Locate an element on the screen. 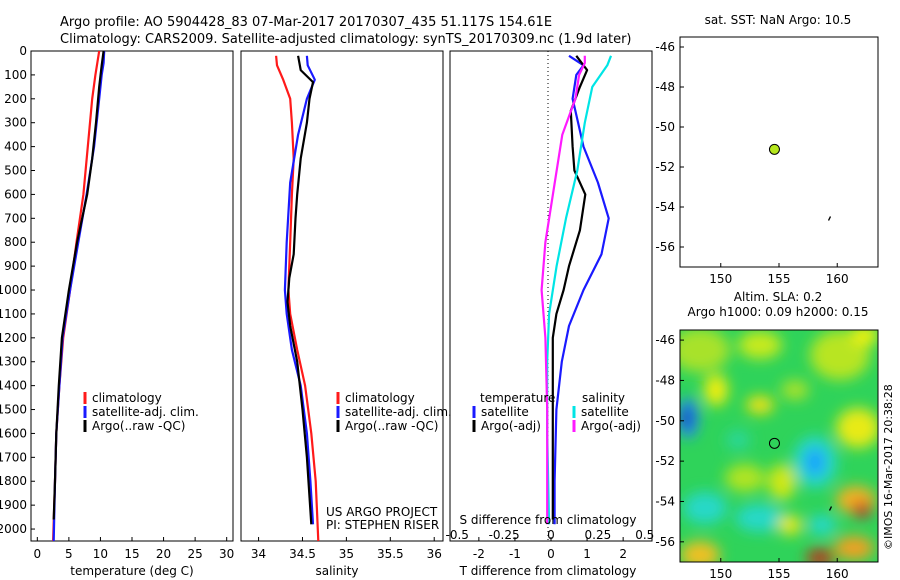 This screenshot has width=900, height=580. depth-tick-label: 1100 is located at coordinates (13, 314).